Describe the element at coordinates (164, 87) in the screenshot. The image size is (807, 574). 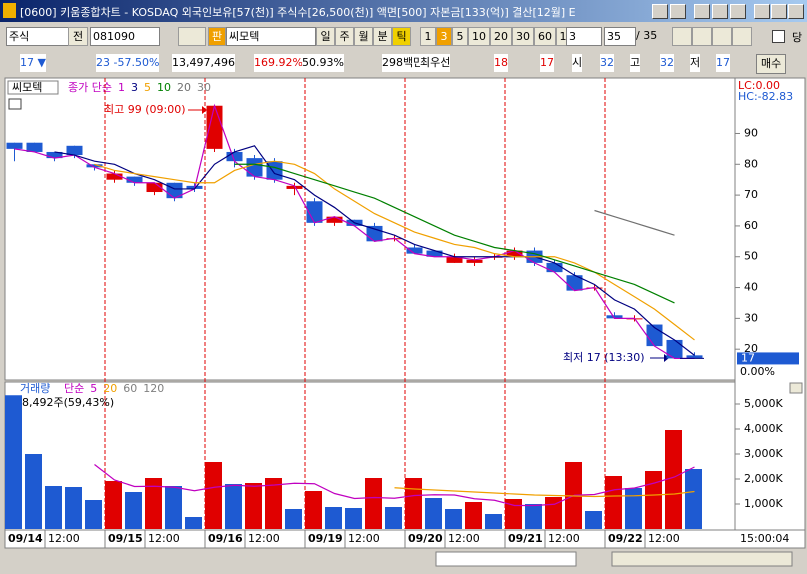
I see `legend-entry: 10` at that location.